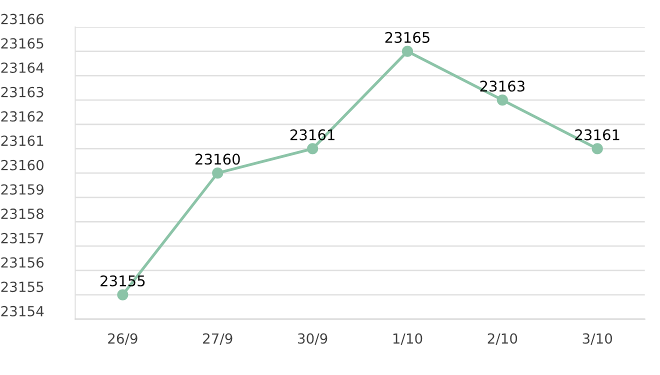  I want to click on x-tick-label: 27/9, so click(217, 339).